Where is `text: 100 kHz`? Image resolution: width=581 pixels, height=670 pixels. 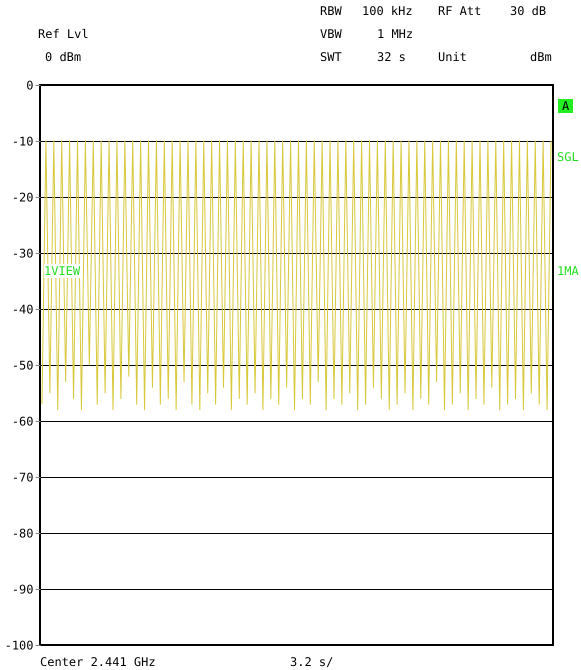
text: 100 kHz is located at coordinates (387, 11).